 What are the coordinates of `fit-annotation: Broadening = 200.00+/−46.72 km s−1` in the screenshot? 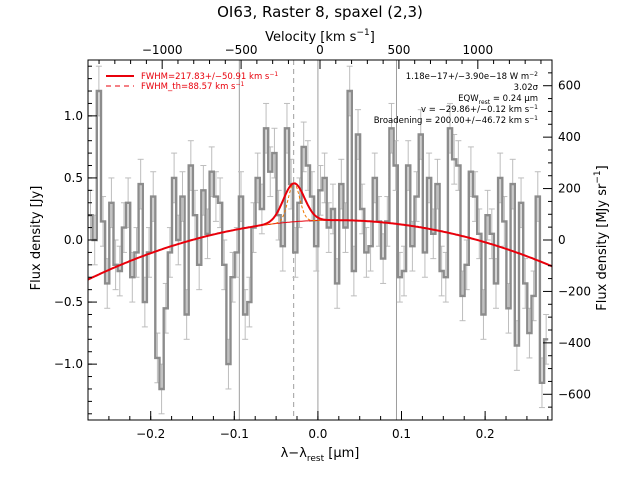 It's located at (456, 120).